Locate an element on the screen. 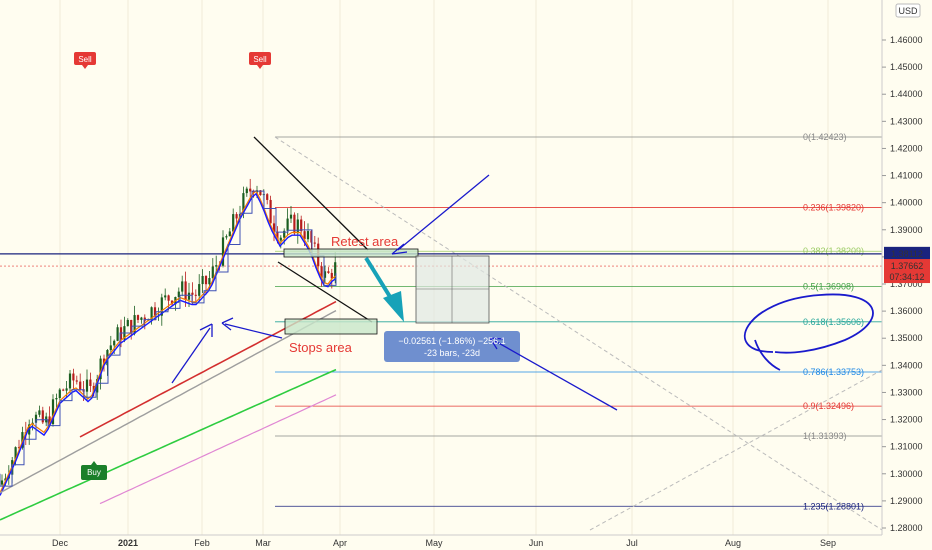 Image resolution: width=932 pixels, height=550 pixels. sell-signal: Sell is located at coordinates (85, 60).